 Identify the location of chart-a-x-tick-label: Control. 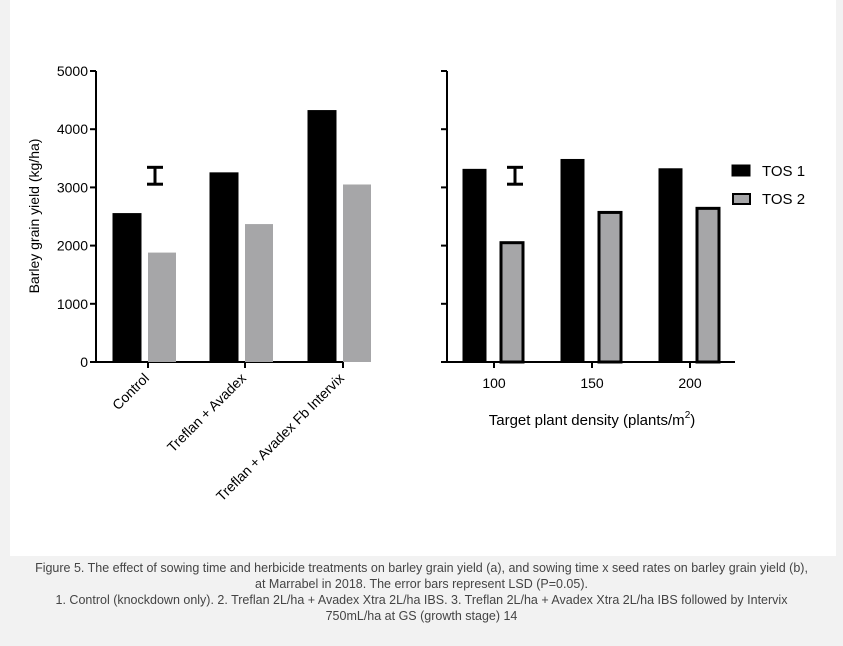
(130, 391).